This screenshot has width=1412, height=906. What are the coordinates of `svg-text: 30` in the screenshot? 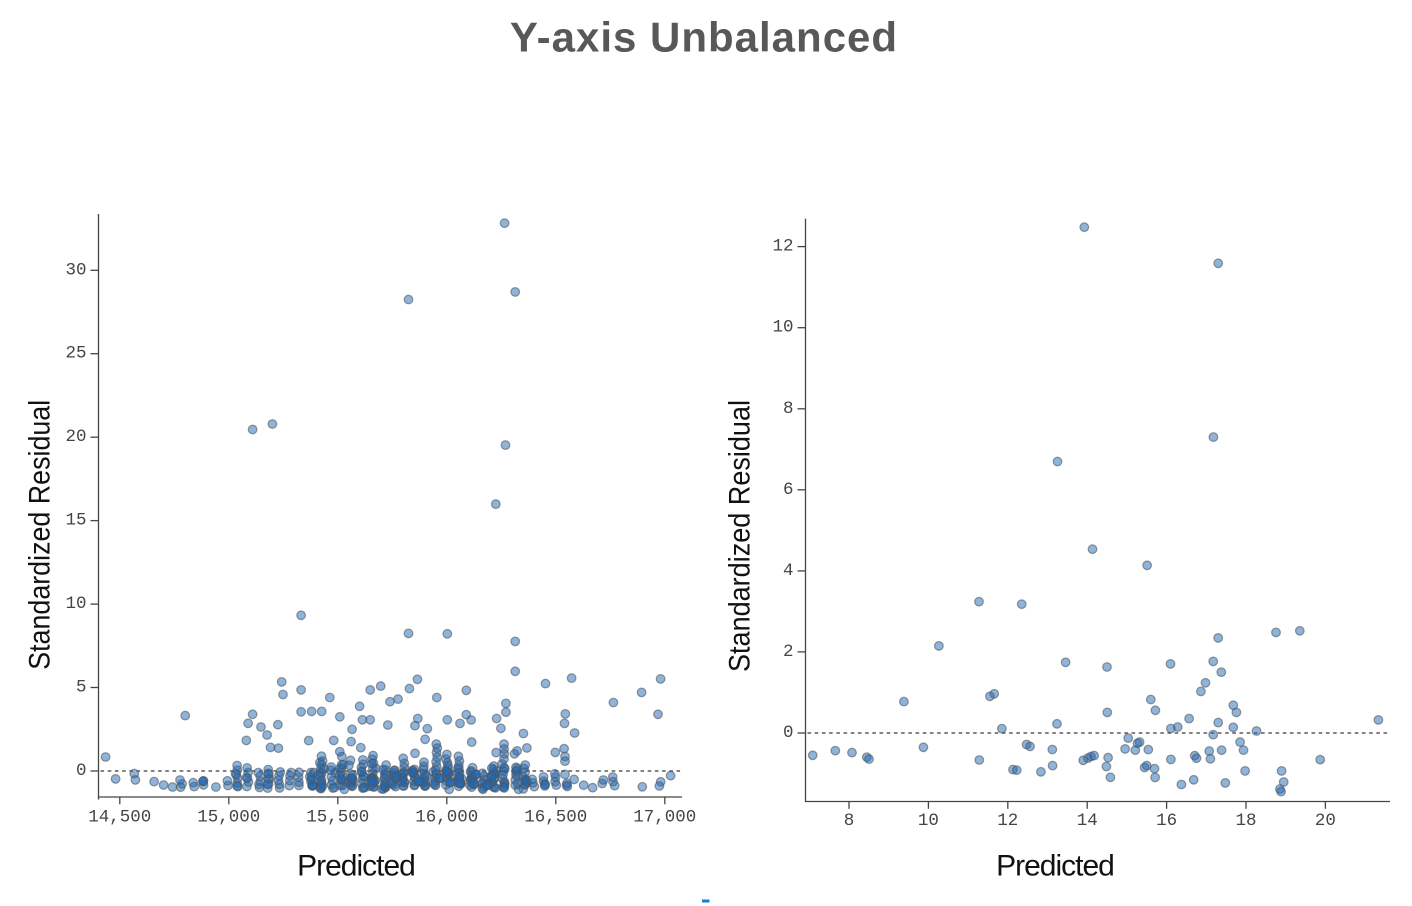 It's located at (75, 270).